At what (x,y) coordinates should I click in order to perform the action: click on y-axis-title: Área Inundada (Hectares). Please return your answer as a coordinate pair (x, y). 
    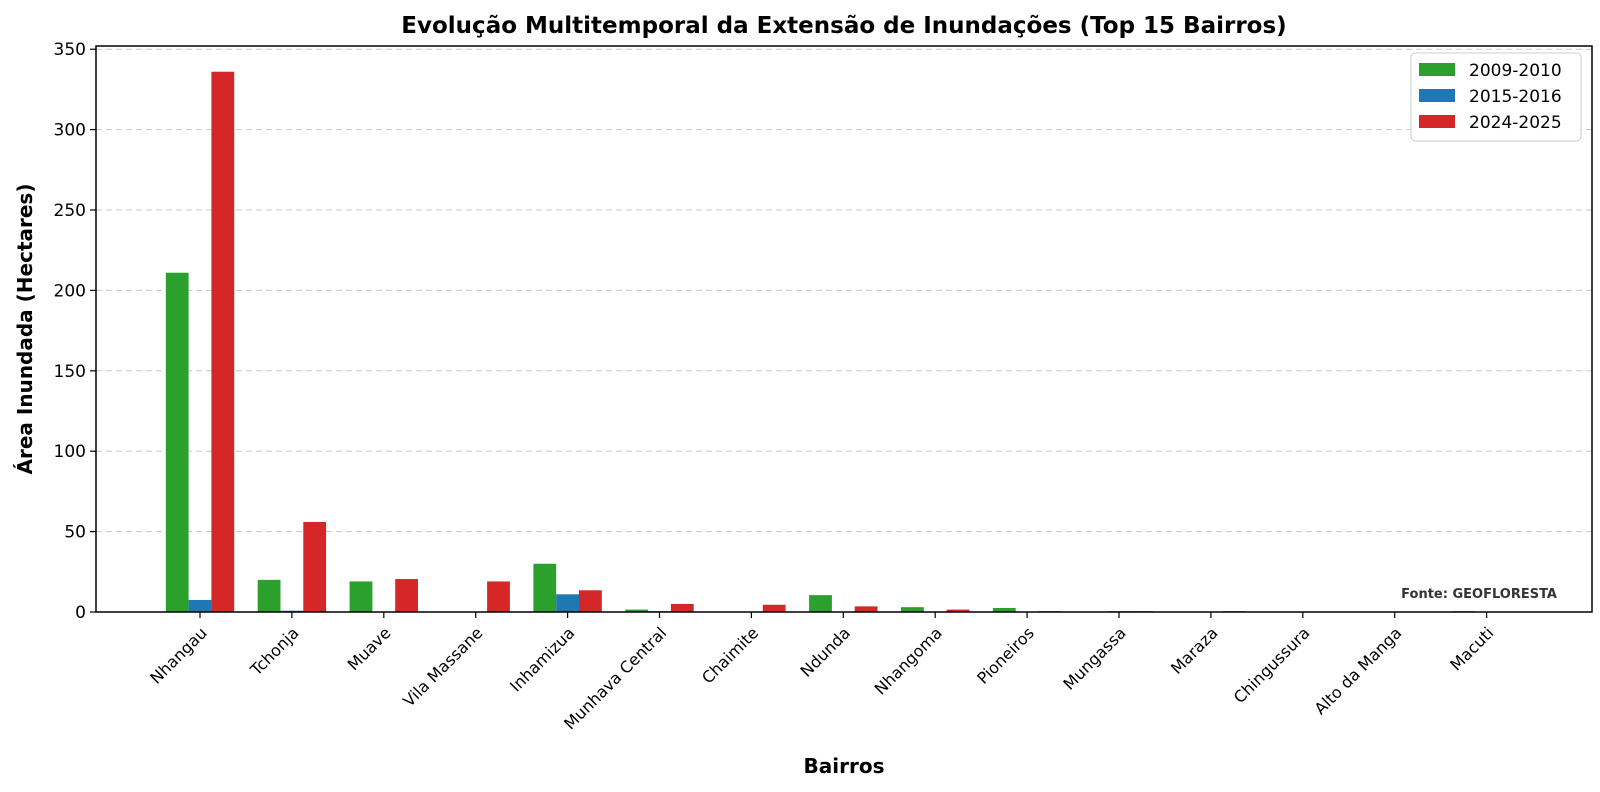
    Looking at the image, I should click on (25, 329).